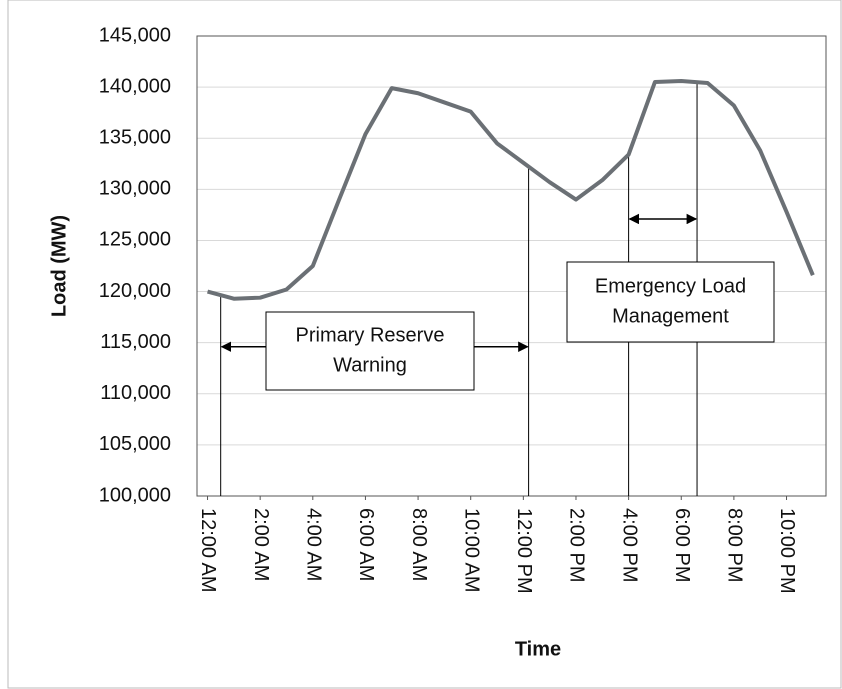  What do you see at coordinates (135, 240) in the screenshot?
I see `y-tick-label: 125,000` at bounding box center [135, 240].